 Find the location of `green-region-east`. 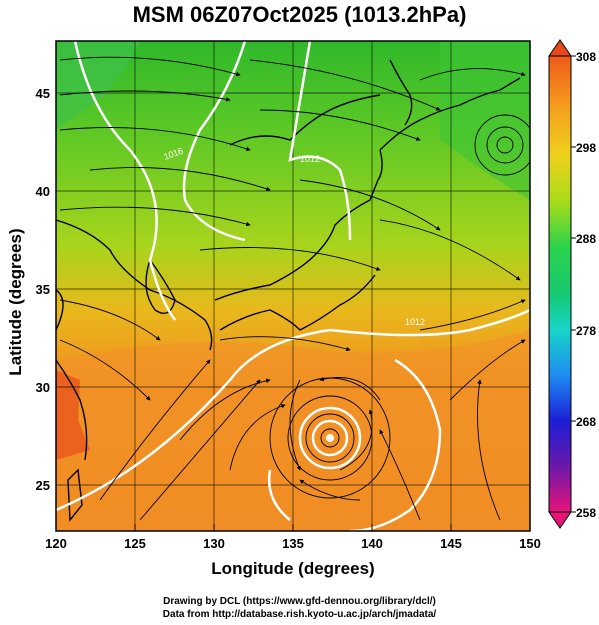

green-region-east is located at coordinates (485, 120).